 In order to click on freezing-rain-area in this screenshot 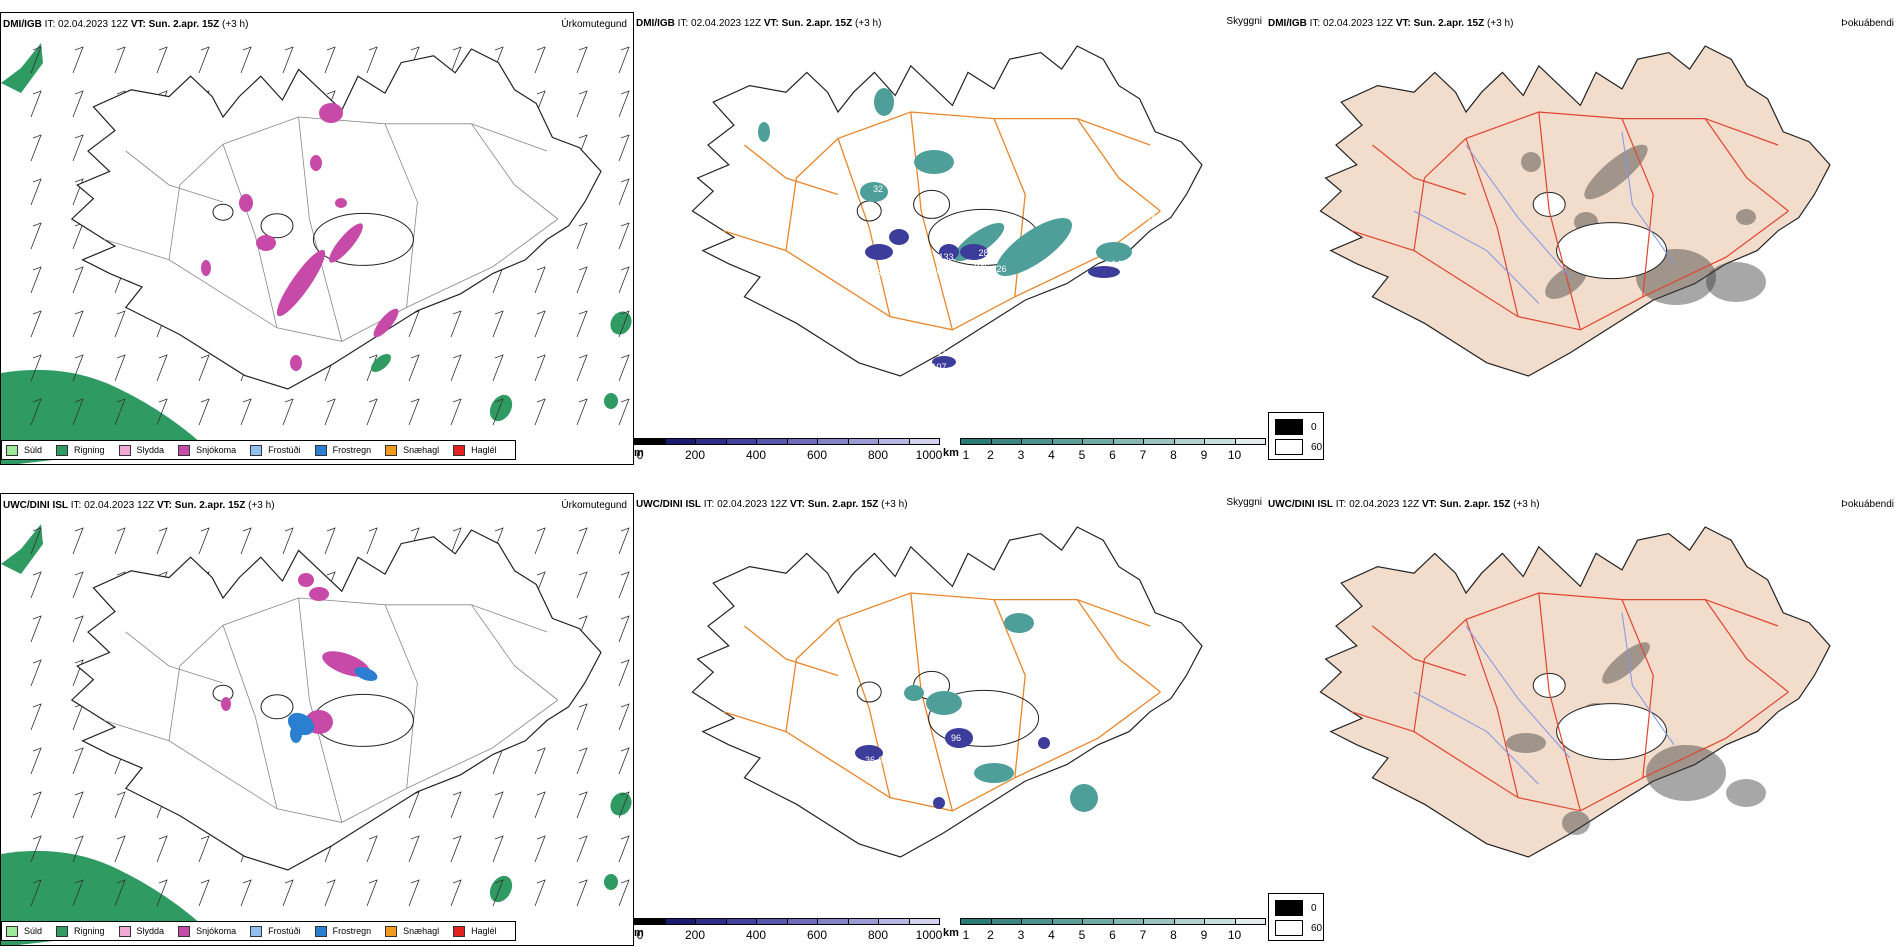, I will do `click(366, 674)`.